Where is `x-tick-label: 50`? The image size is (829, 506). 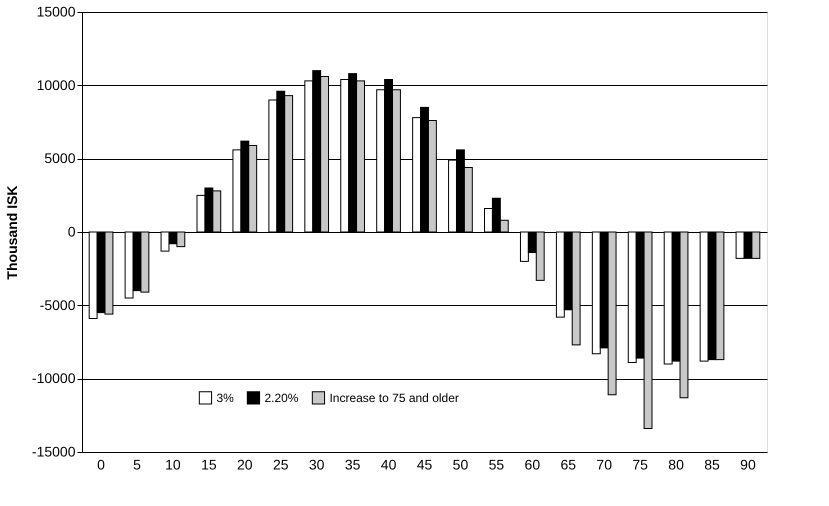
x-tick-label: 50 is located at coordinates (460, 464).